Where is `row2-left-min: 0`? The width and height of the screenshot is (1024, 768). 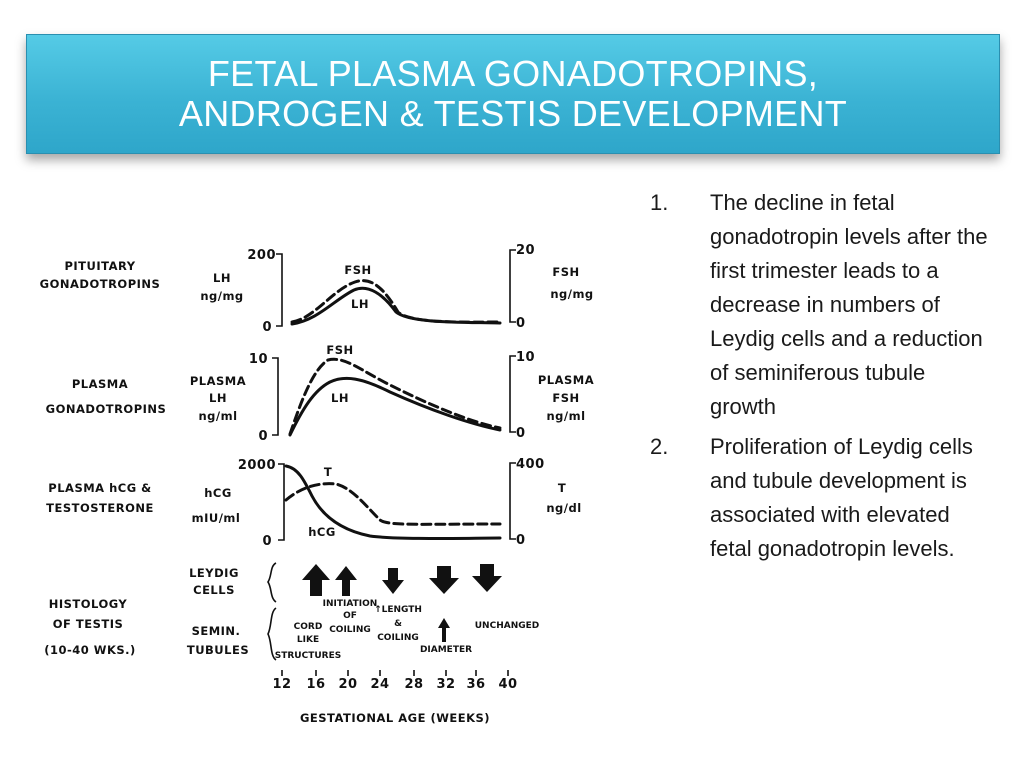
row2-left-min: 0 is located at coordinates (263, 436).